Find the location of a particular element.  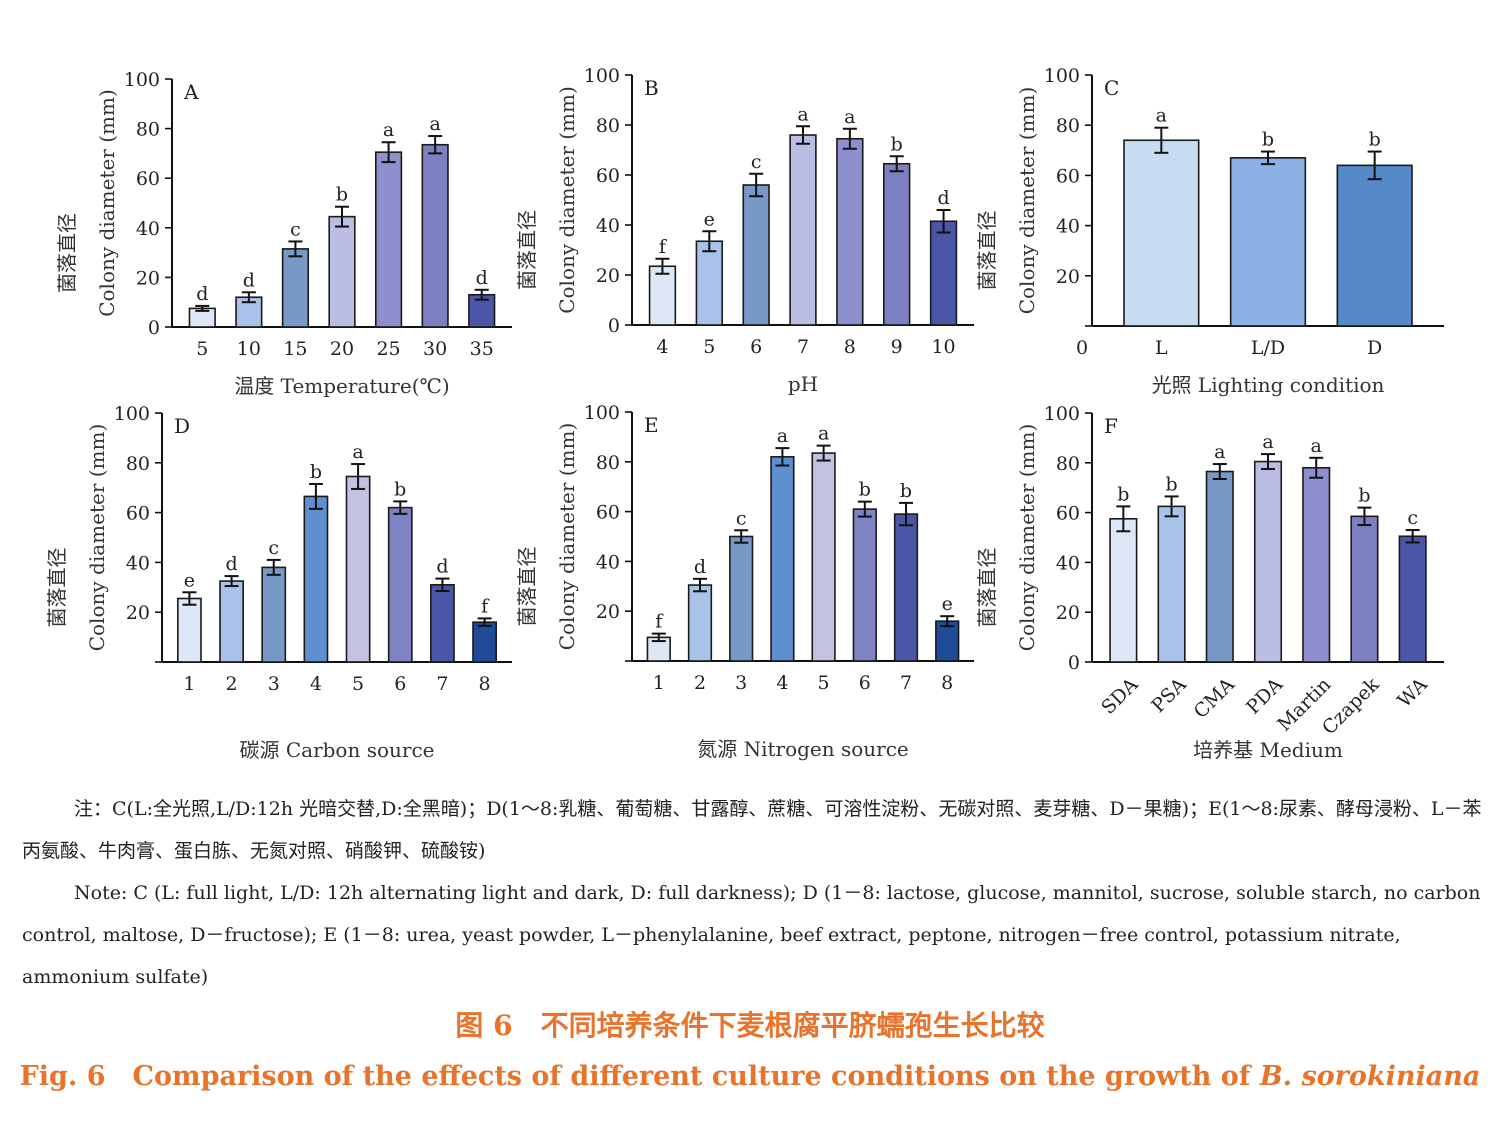

panel-e-x-axis-label: 氮源 Nitrogen source is located at coordinates (803, 749).